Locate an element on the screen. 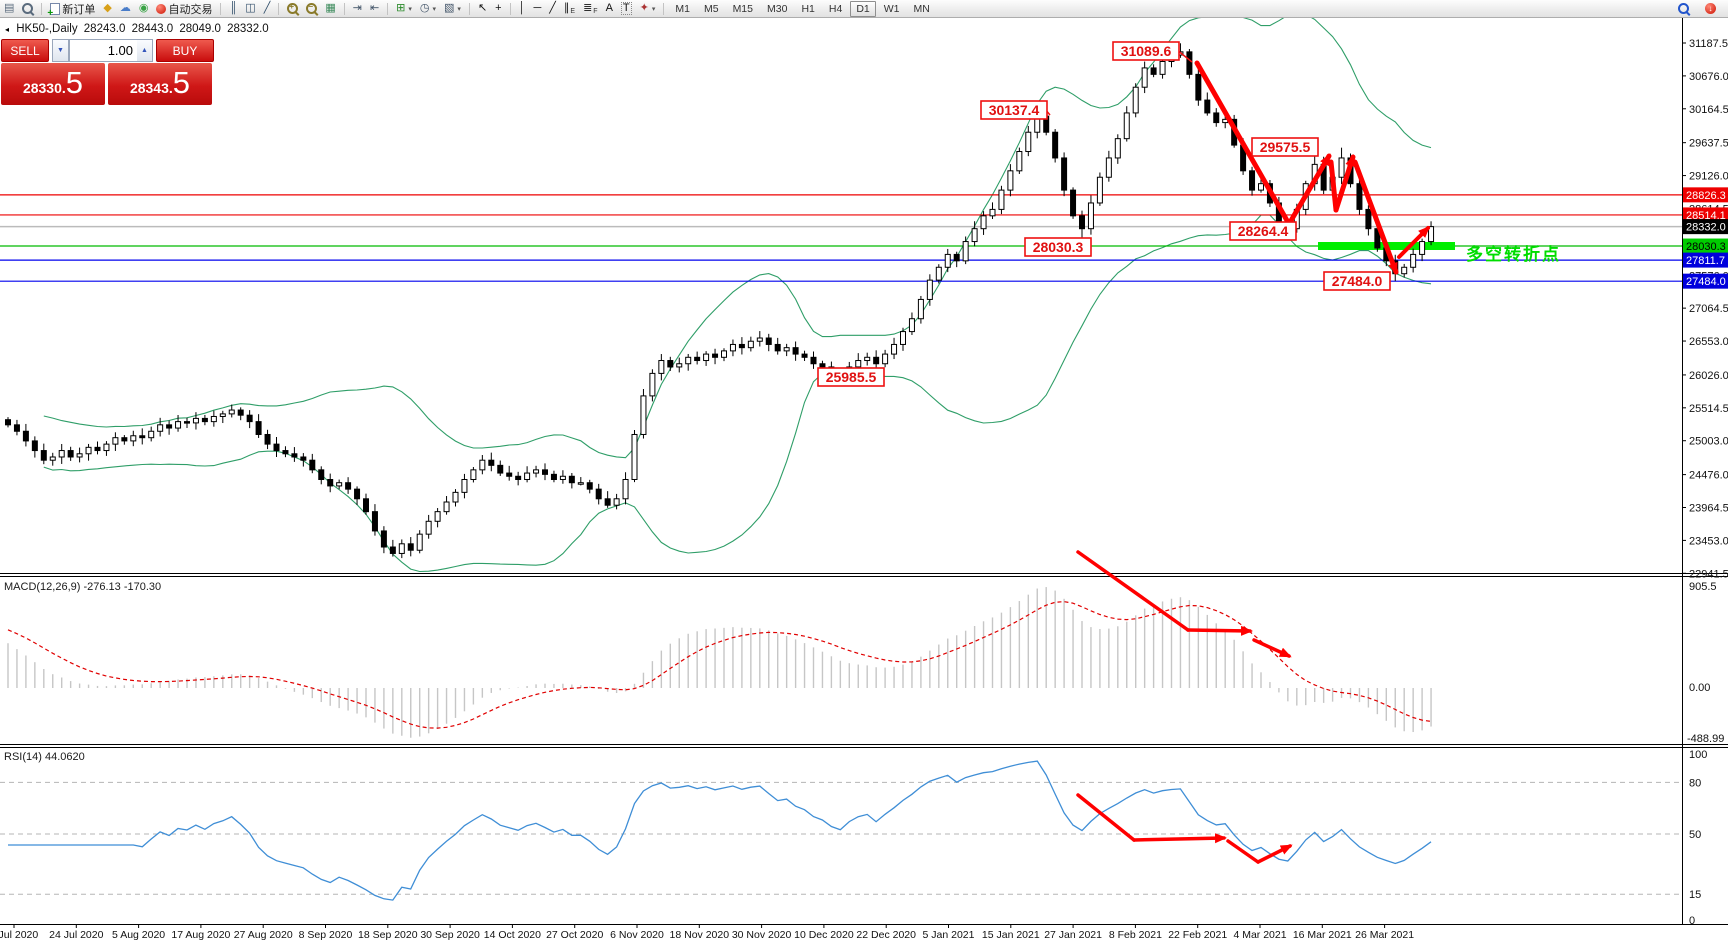  shapes-icon: ✦ ▾ is located at coordinates (647, 8).